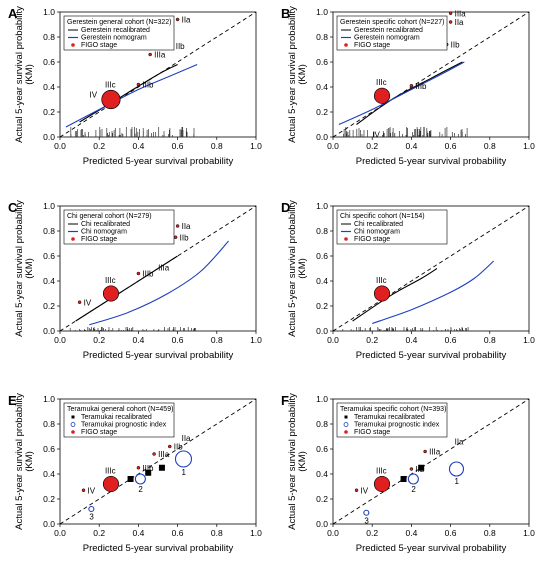  What do you see at coordinates (138, 340) in the screenshot?
I see `x-tick-label: 0.4` at bounding box center [138, 340].